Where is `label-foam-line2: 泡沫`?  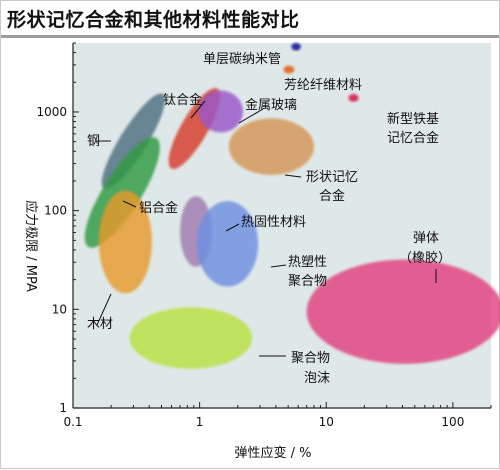 label-foam-line2: 泡沫 is located at coordinates (317, 378).